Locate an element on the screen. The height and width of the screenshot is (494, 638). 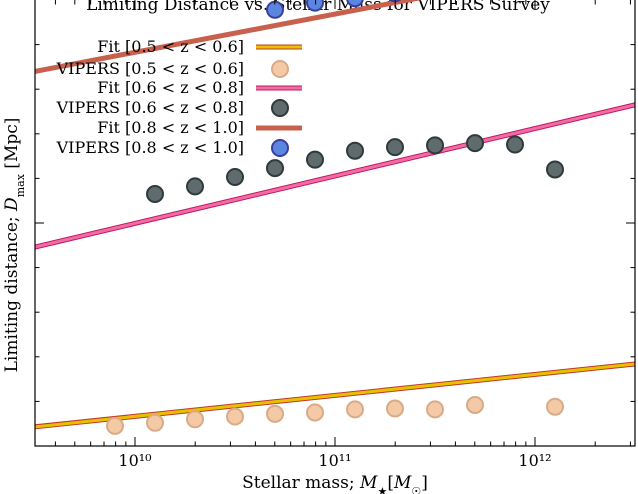
x-tick-label: 10¹⁰ is located at coordinates (134, 460).